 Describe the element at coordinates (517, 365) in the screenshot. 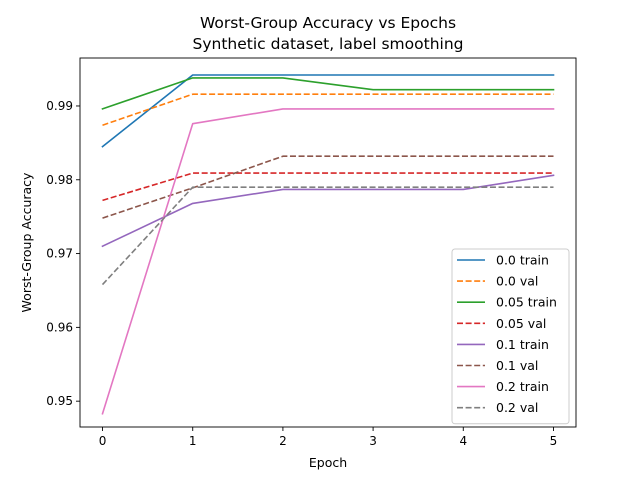

I see `legend-label-5: 0.1 val` at that location.